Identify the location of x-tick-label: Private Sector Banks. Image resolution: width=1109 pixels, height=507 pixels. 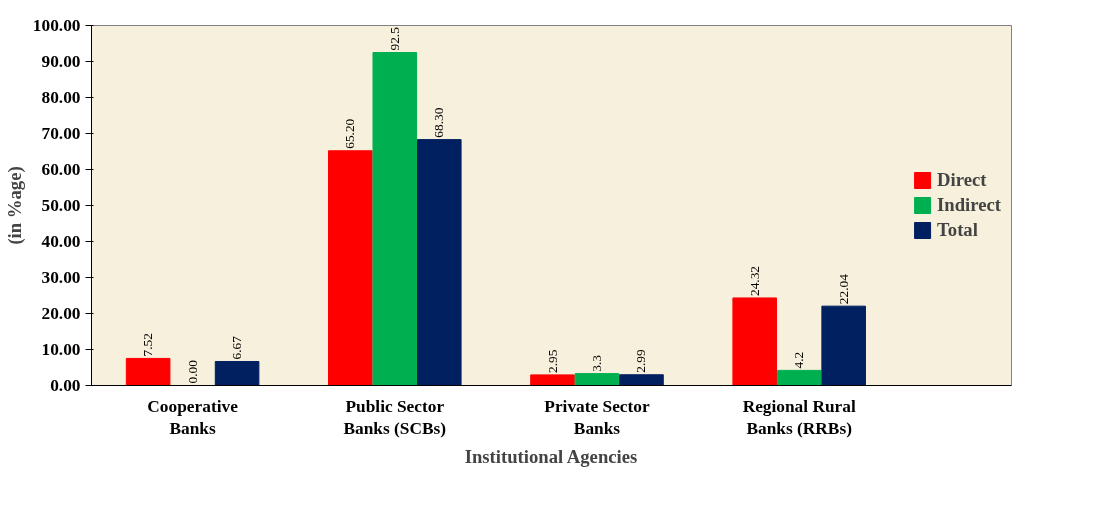
(597, 417).